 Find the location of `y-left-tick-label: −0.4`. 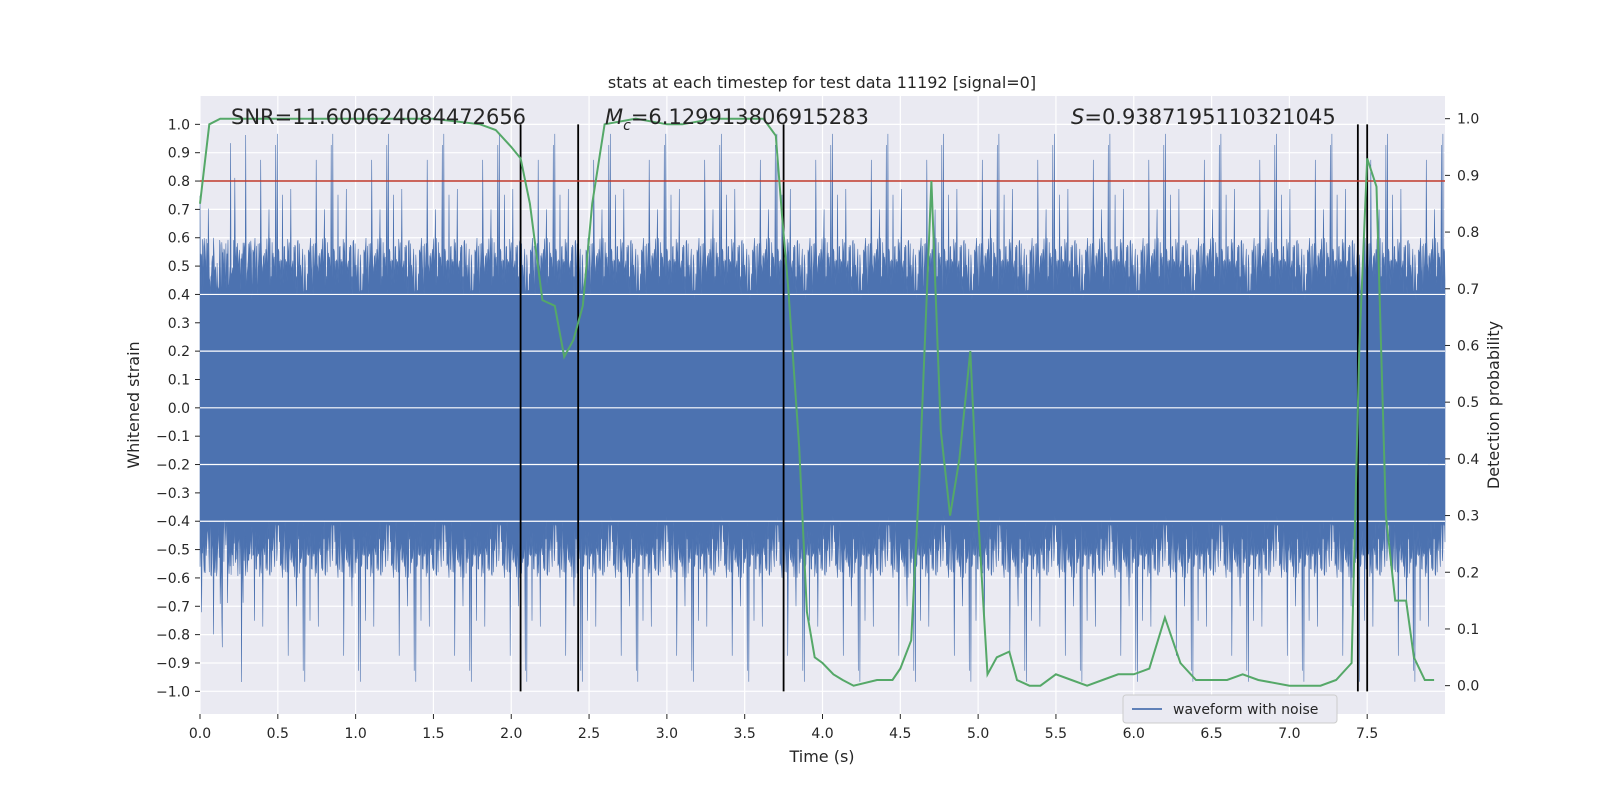

y-left-tick-label: −0.4 is located at coordinates (173, 522).